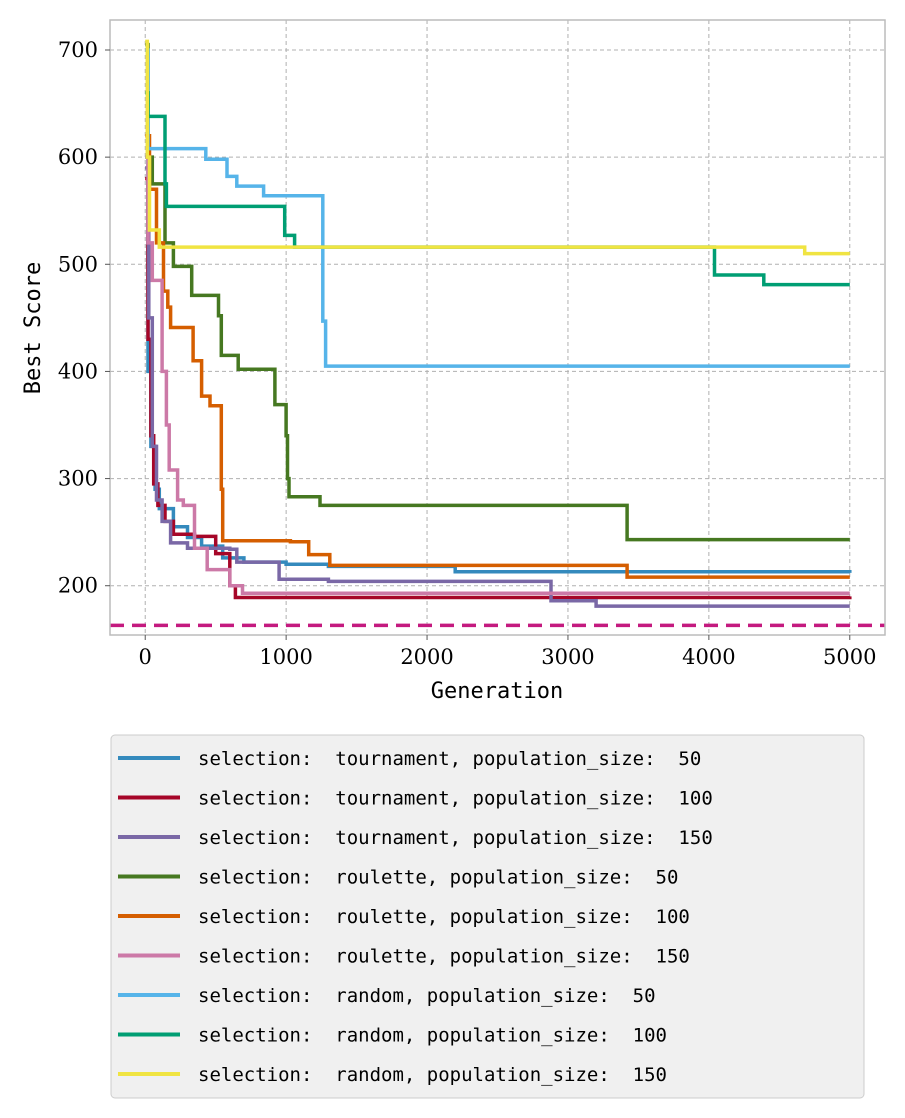 The width and height of the screenshot is (905, 1118). Describe the element at coordinates (78, 371) in the screenshot. I see `y-tick-label: 400` at that location.